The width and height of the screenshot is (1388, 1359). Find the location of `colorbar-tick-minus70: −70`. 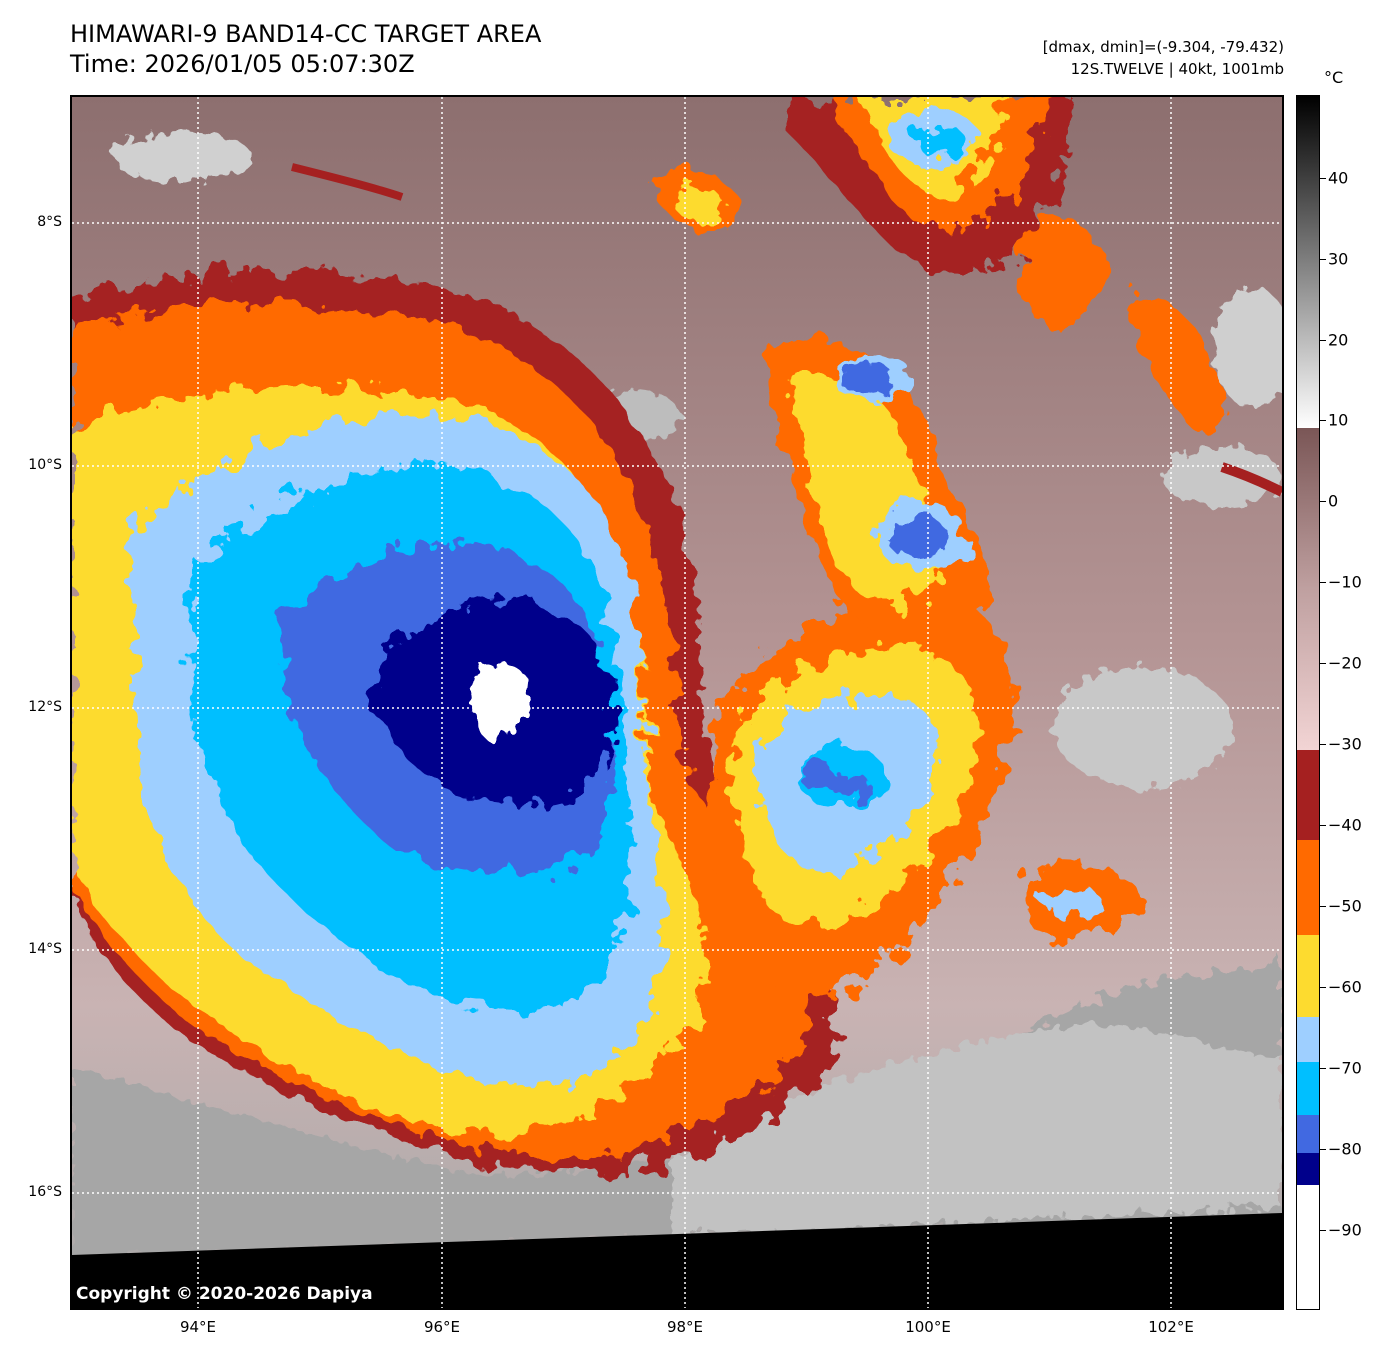

colorbar-tick-minus70: −70 is located at coordinates (1345, 1068).